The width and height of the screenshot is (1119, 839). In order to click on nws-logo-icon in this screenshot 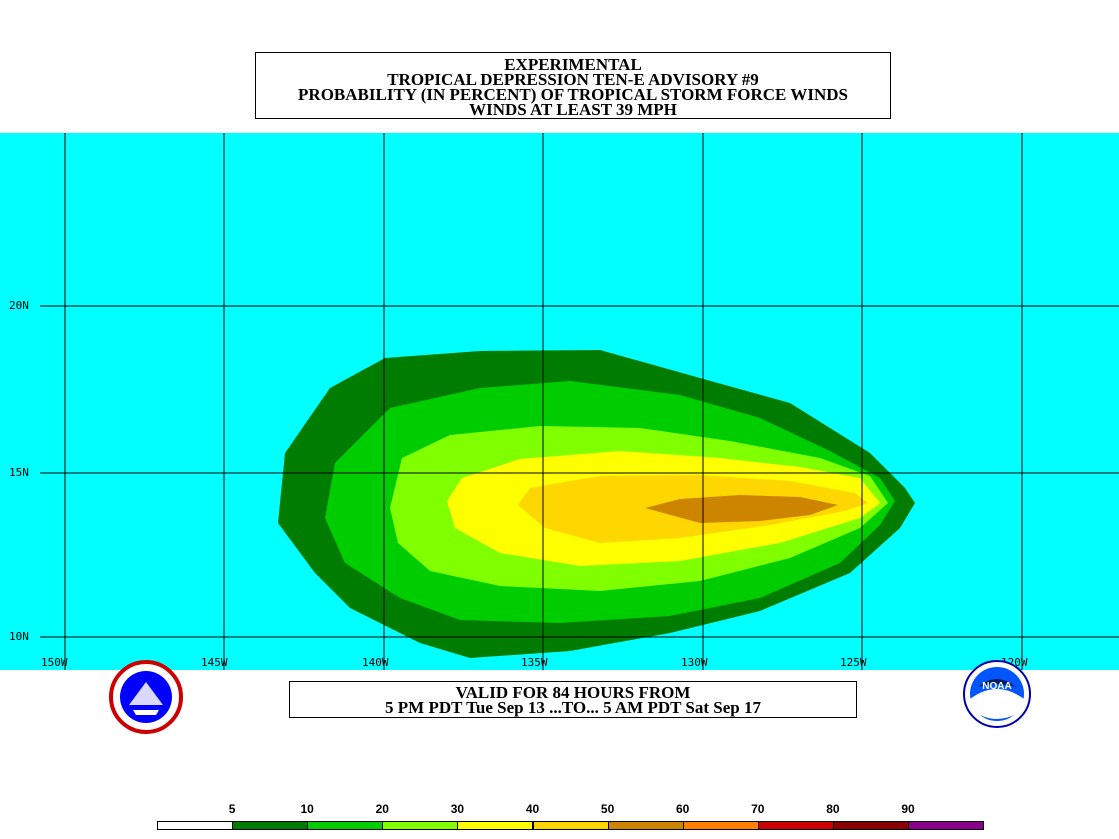, I will do `click(146, 699)`.